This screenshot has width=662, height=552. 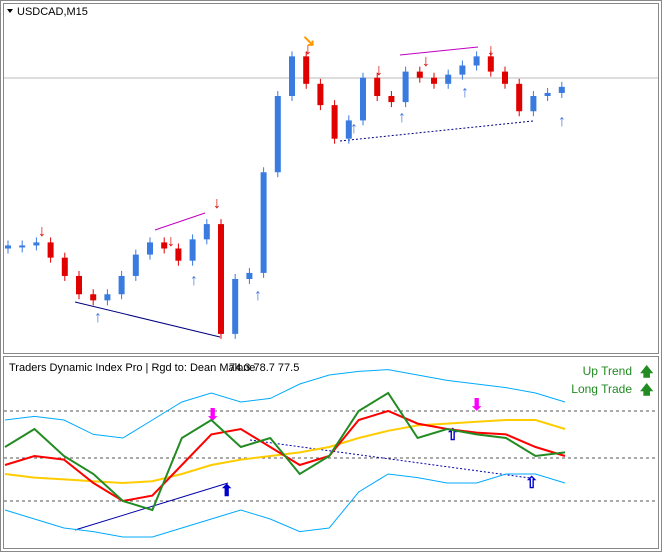 I want to click on indicator-readout: 74.3 78.7 77.5, so click(x=264, y=368).